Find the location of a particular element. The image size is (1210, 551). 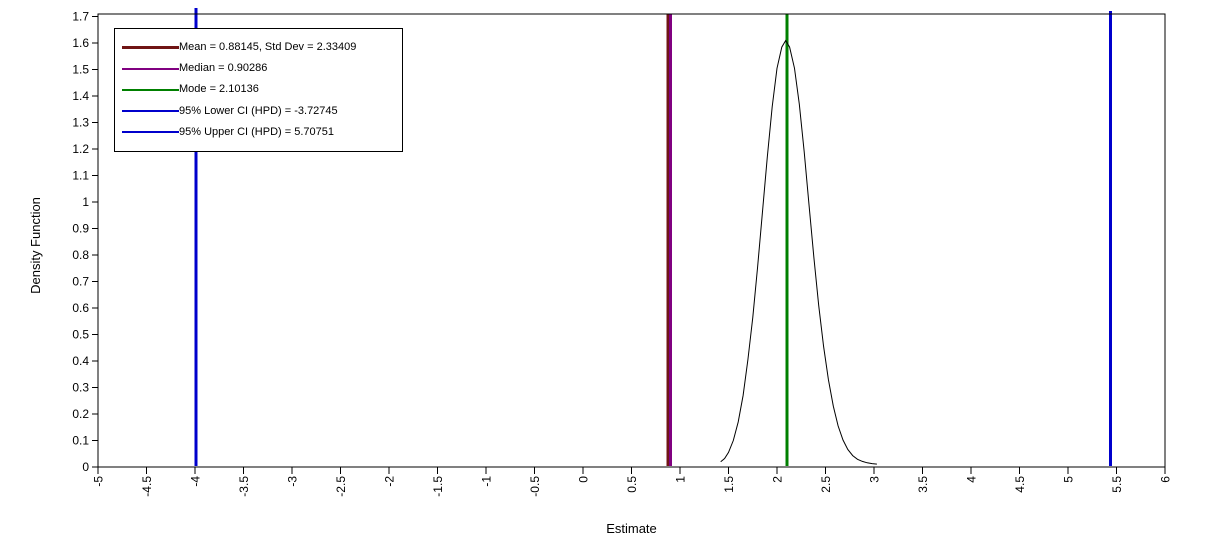

legend-row-lower-ci: 95% Lower CI (HPD) = -3.72745 is located at coordinates (260, 110).